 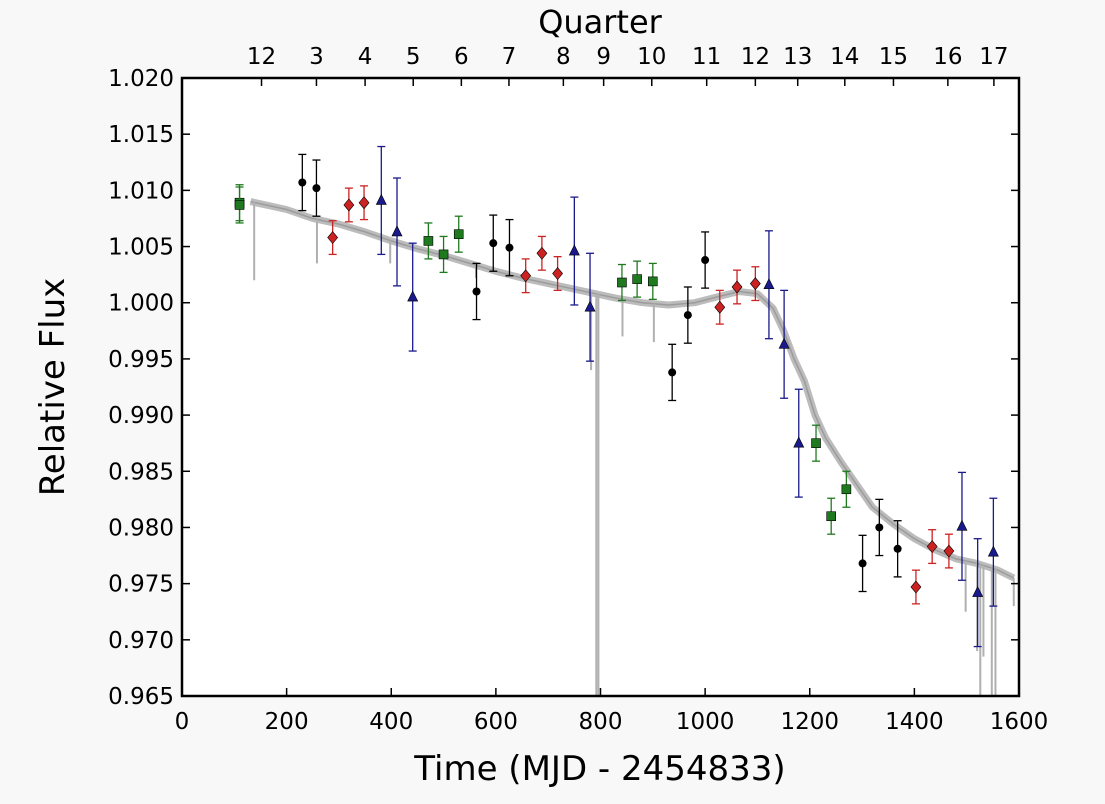 I want to click on quarter-tick-label: 9, so click(x=603, y=57).